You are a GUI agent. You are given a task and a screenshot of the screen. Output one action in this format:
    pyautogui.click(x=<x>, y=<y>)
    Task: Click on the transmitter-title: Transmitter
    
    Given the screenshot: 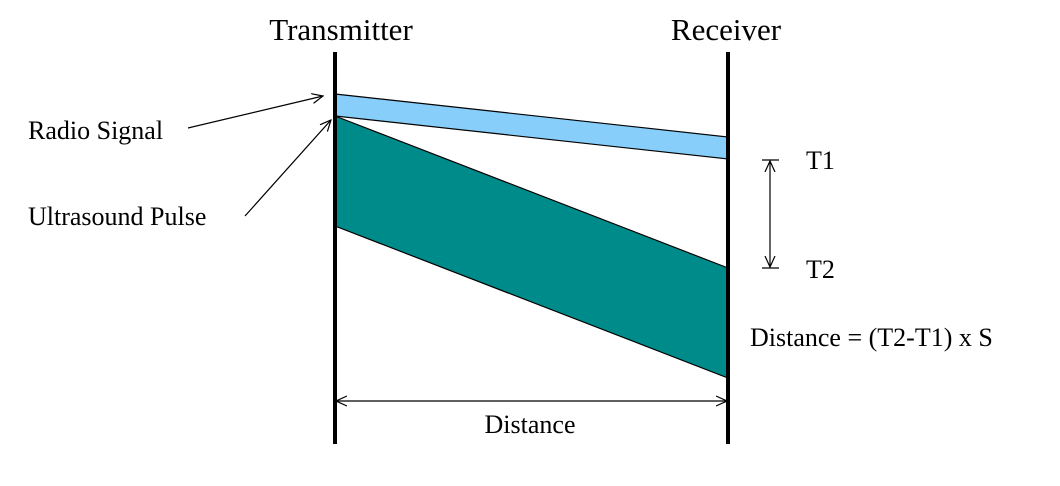 What is the action you would take?
    pyautogui.click(x=341, y=29)
    